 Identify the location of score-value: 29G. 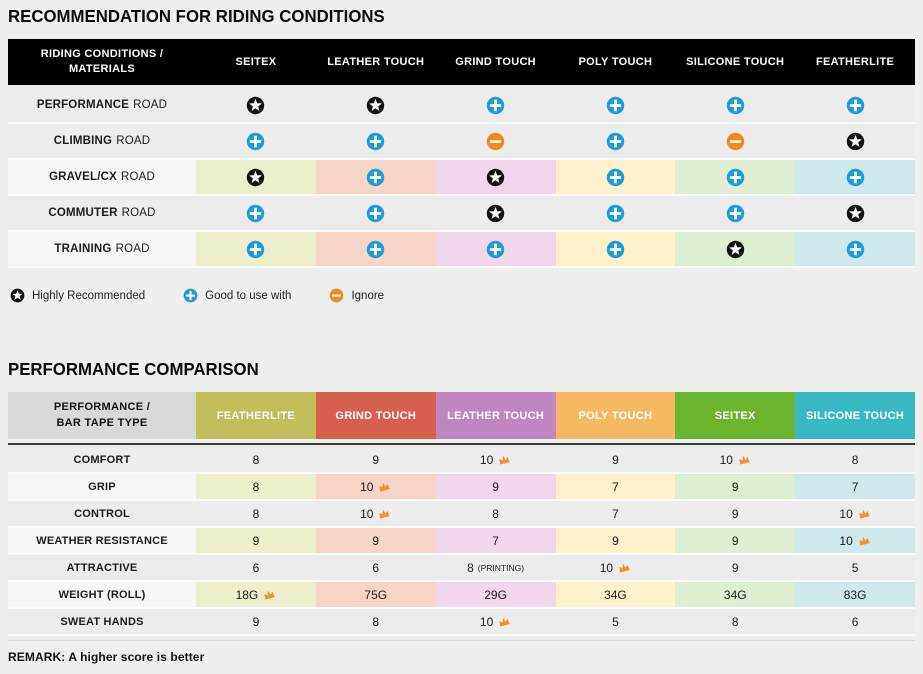
(495, 595).